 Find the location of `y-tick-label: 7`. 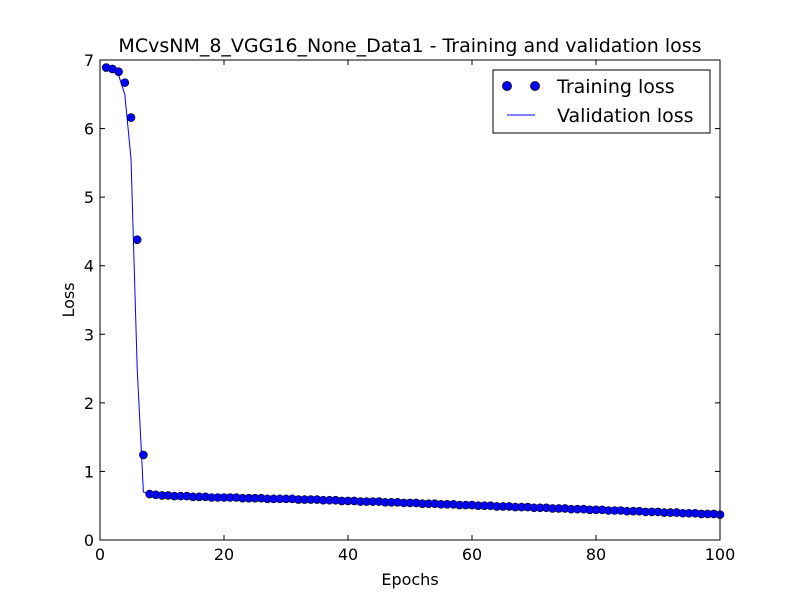

y-tick-label: 7 is located at coordinates (89, 60).